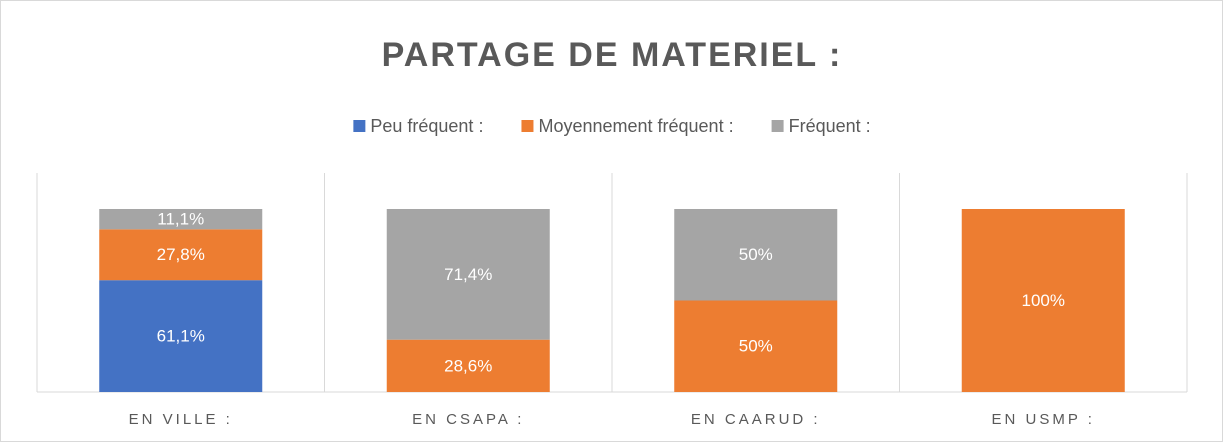 The height and width of the screenshot is (443, 1225). I want to click on x-tick-label: EN USMP :, so click(1043, 419).